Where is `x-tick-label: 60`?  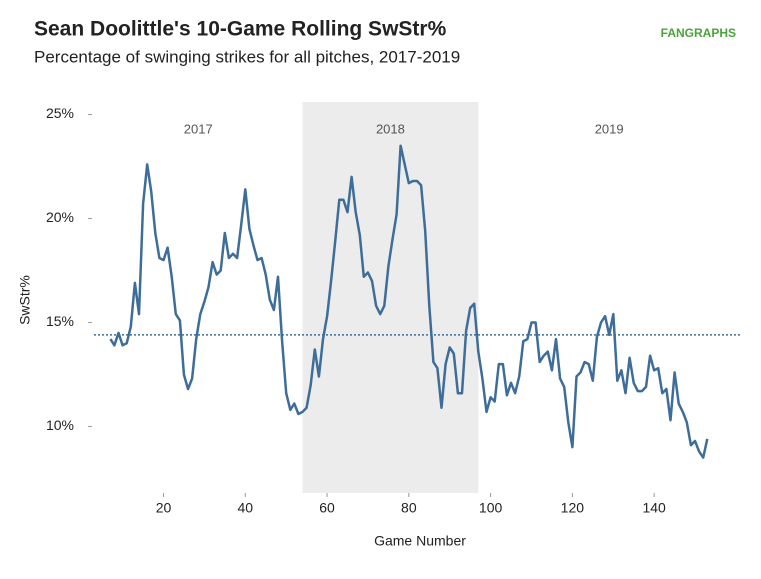
x-tick-label: 60 is located at coordinates (327, 508).